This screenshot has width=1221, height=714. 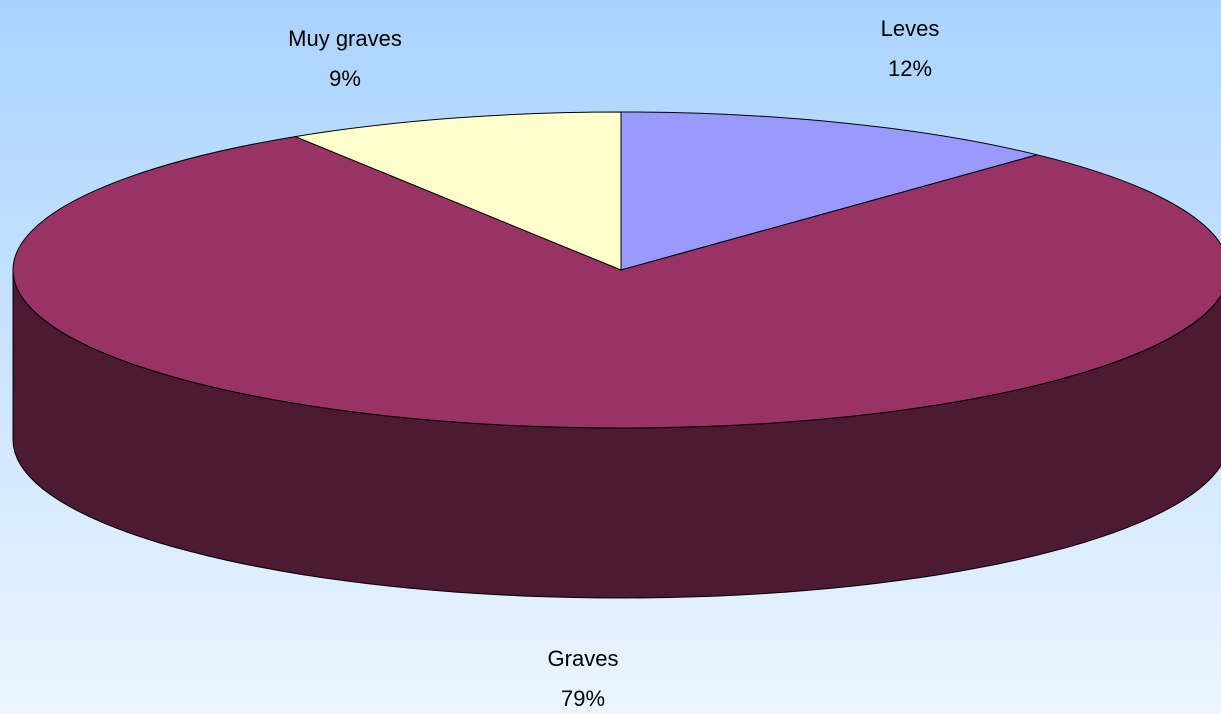 What do you see at coordinates (583, 658) in the screenshot?
I see `slice-label: Graves` at bounding box center [583, 658].